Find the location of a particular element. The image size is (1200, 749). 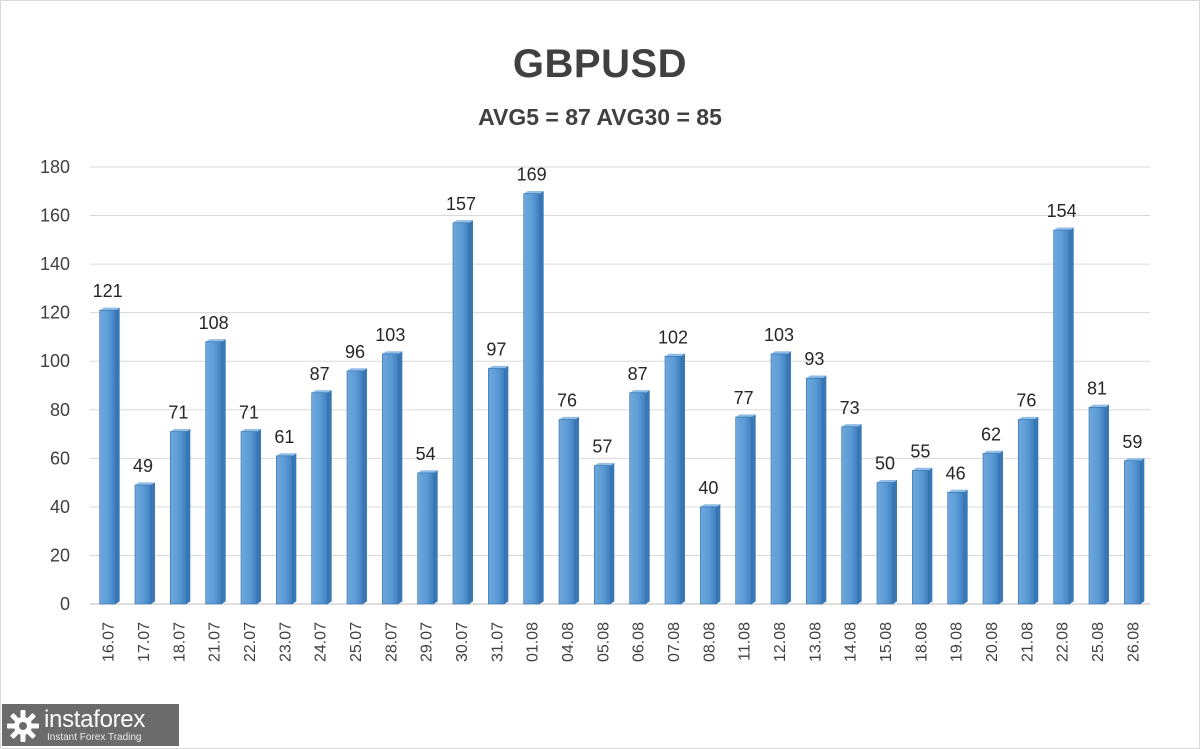

x-tick-label: 05.08 is located at coordinates (603, 642).